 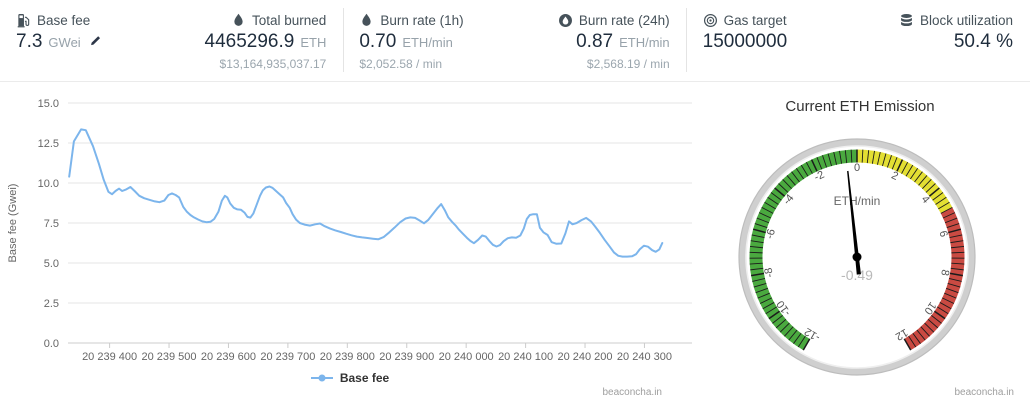 I want to click on stat-value: 50.4 %, so click(x=983, y=41).